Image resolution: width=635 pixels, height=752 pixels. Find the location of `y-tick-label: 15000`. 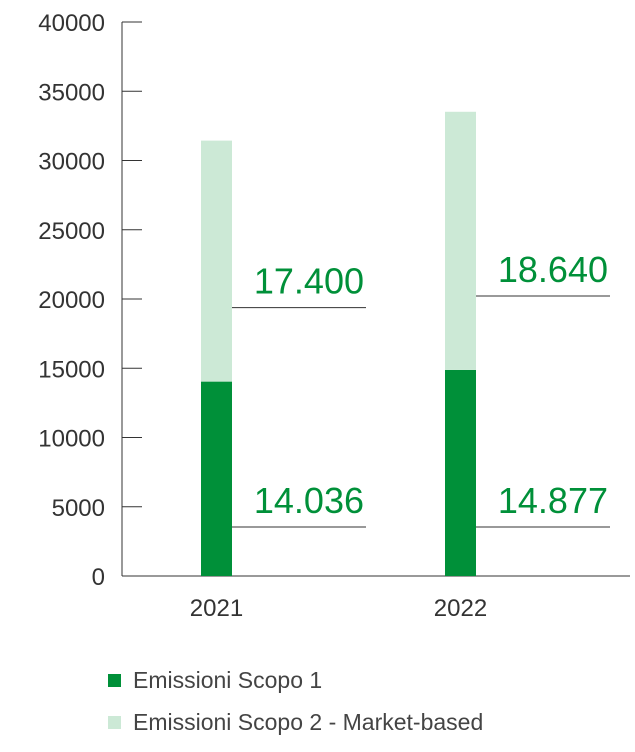

y-tick-label: 15000 is located at coordinates (71, 369).